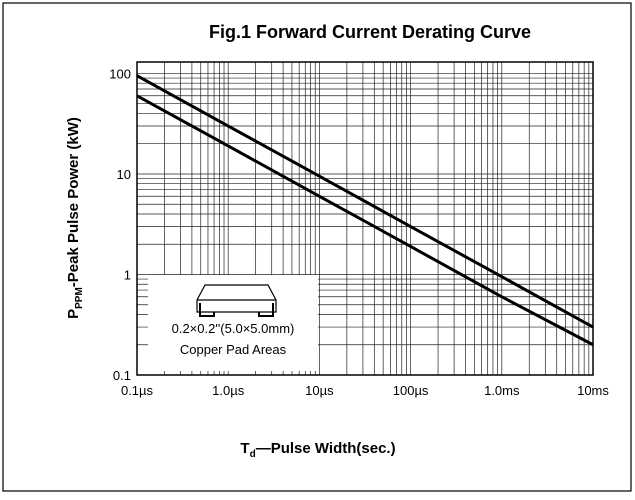 Image resolution: width=635 pixels, height=500 pixels. Describe the element at coordinates (122, 375) in the screenshot. I see `y-tick-label: 0.1` at that location.